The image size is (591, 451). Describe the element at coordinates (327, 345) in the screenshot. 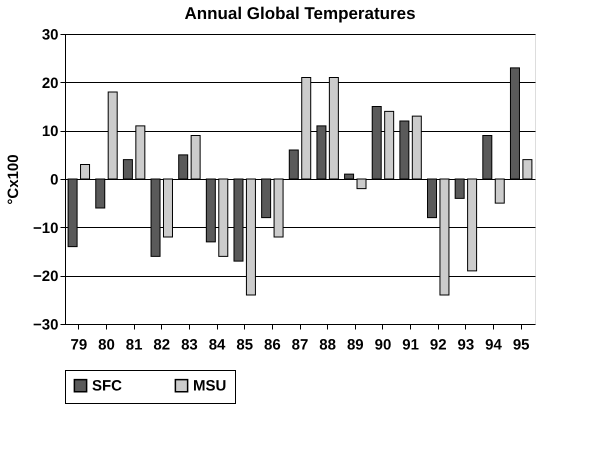

I see `x-tick-label: 88` at that location.